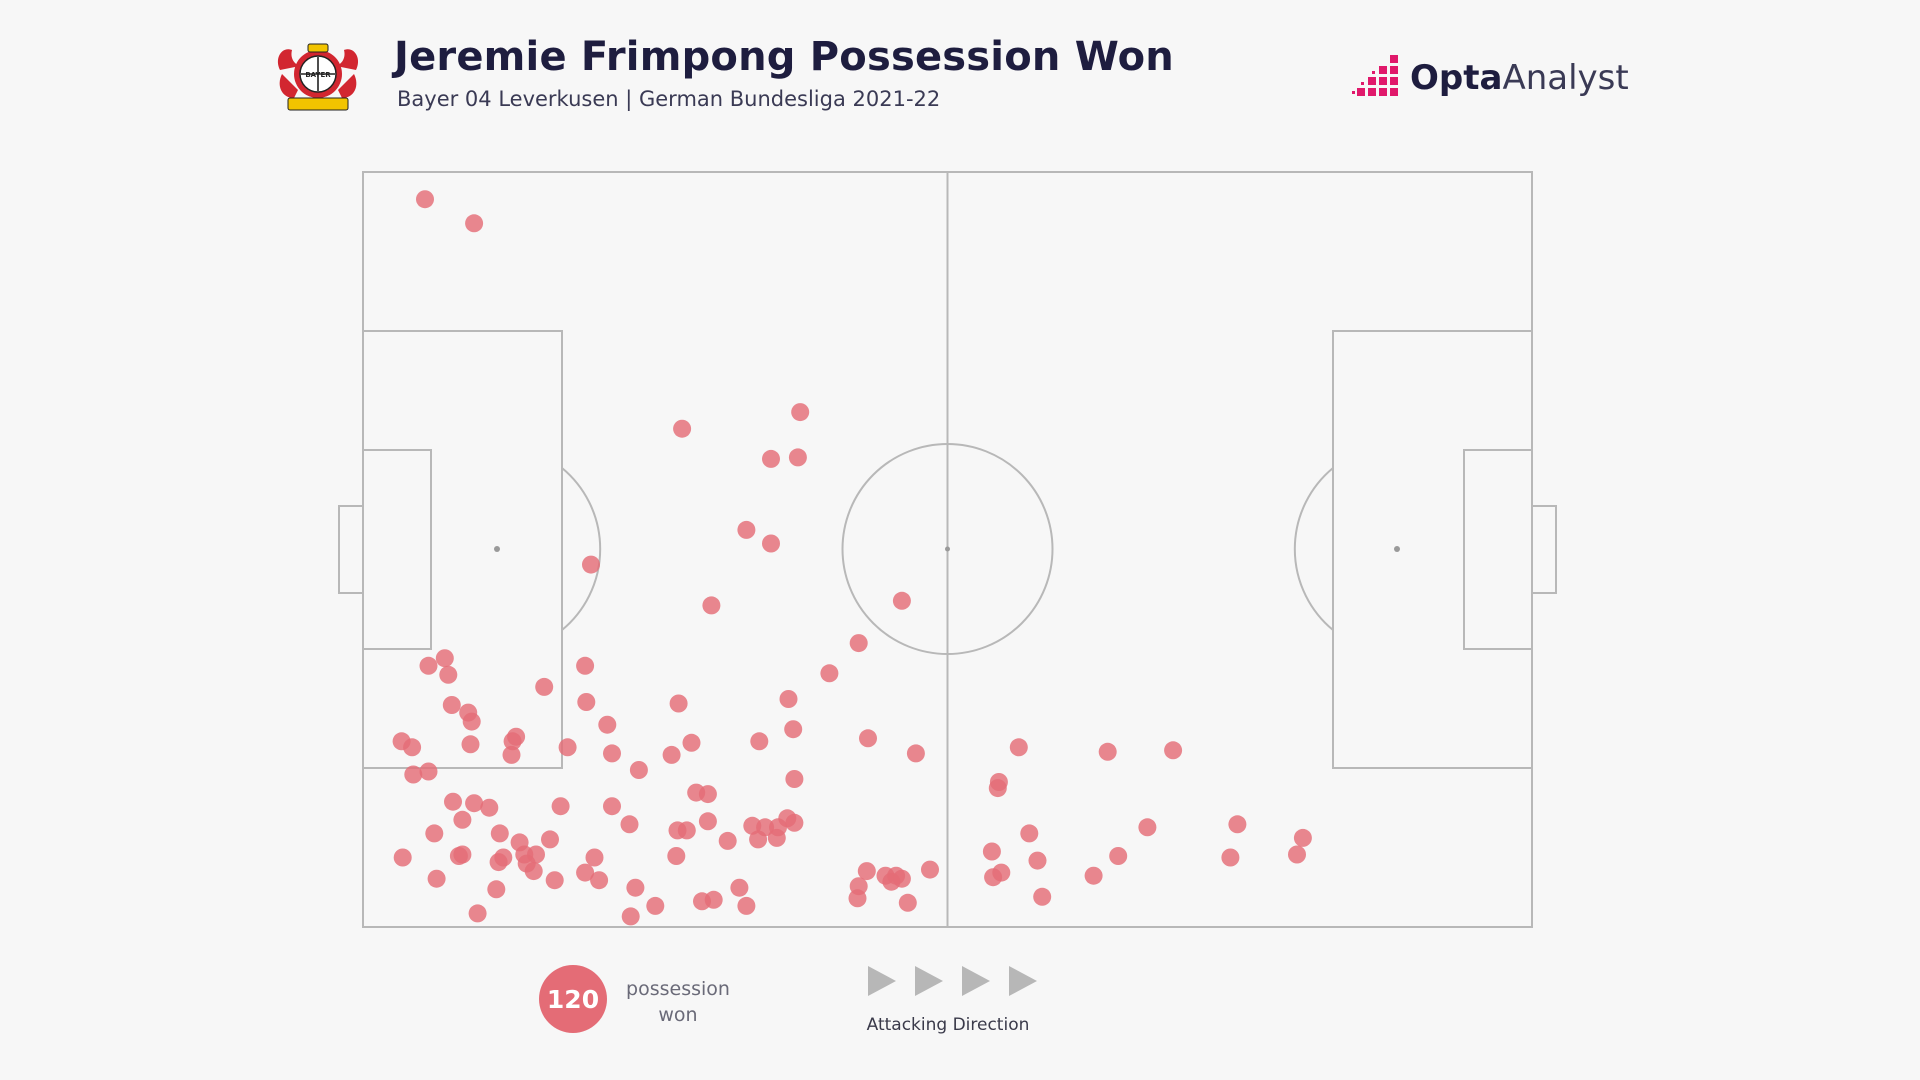 The width and height of the screenshot is (1920, 1080). I want to click on centre-spot, so click(947, 549).